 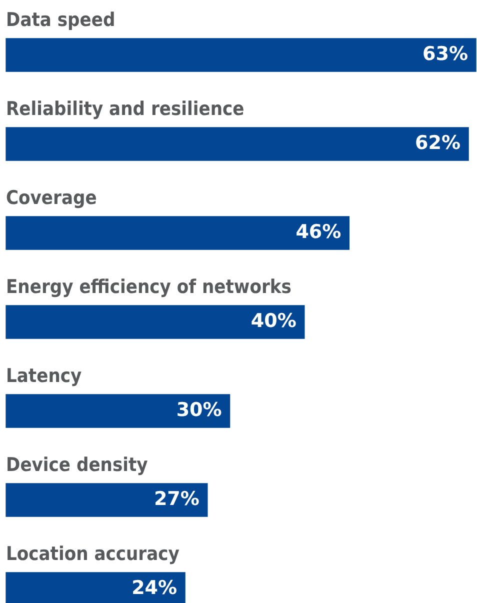 I want to click on y-tick-label: Latency, so click(x=44, y=375).